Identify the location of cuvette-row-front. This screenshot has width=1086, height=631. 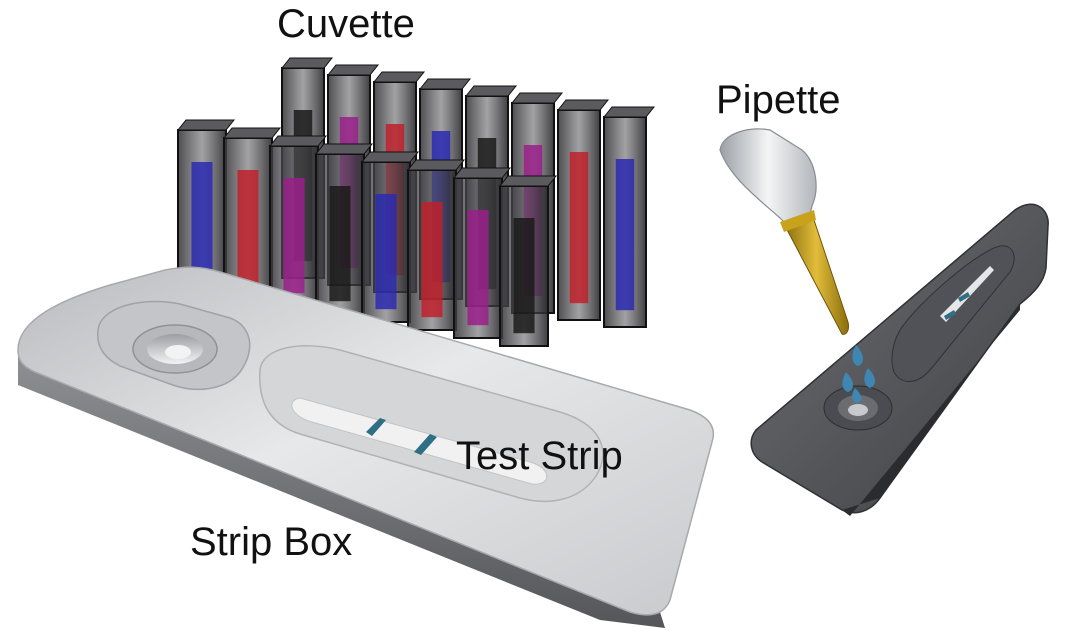
(367, 233).